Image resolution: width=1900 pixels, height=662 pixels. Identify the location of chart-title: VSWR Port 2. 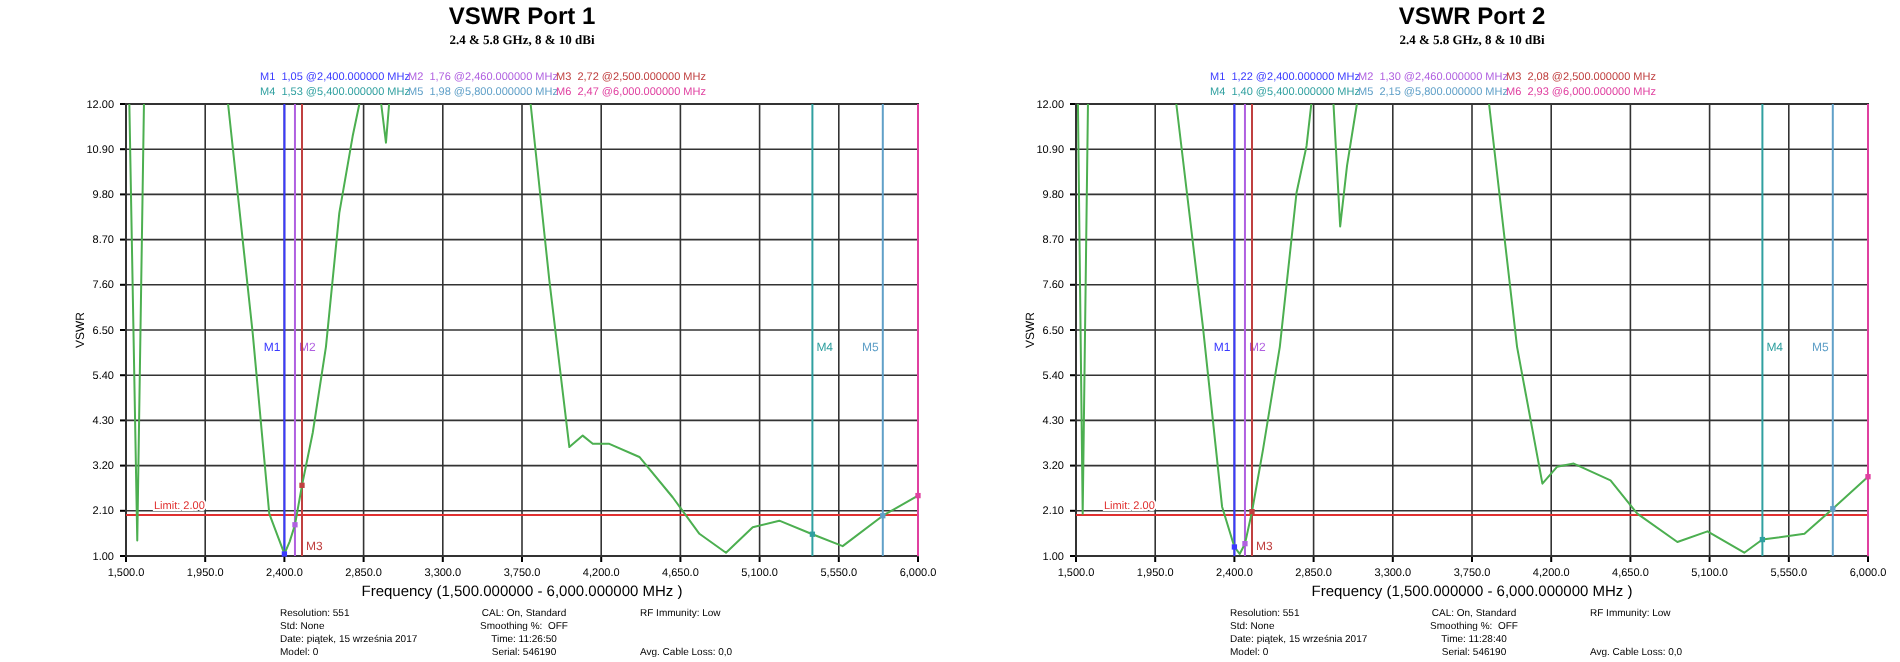
(1472, 16).